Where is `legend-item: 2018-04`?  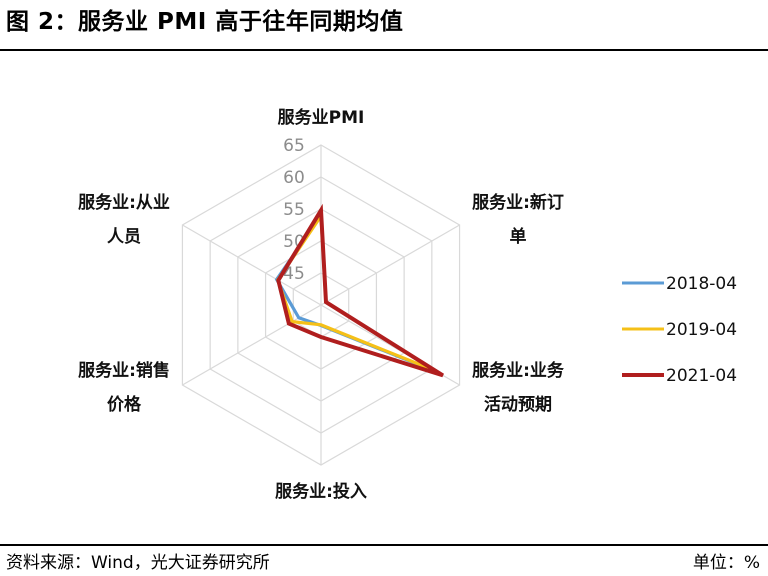
legend-item: 2018-04 is located at coordinates (679, 284).